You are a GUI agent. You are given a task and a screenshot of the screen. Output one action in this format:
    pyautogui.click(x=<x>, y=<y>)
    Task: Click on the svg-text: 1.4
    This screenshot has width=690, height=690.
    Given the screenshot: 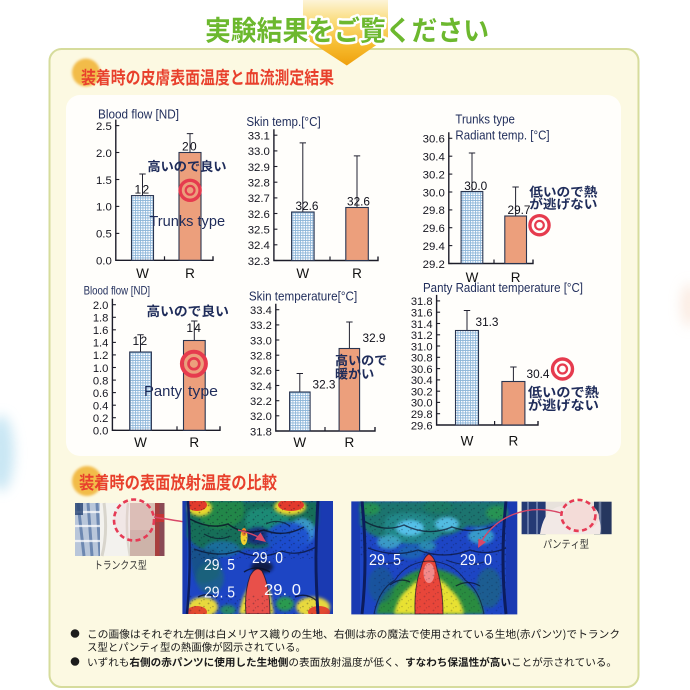 What is the action you would take?
    pyautogui.click(x=101, y=344)
    